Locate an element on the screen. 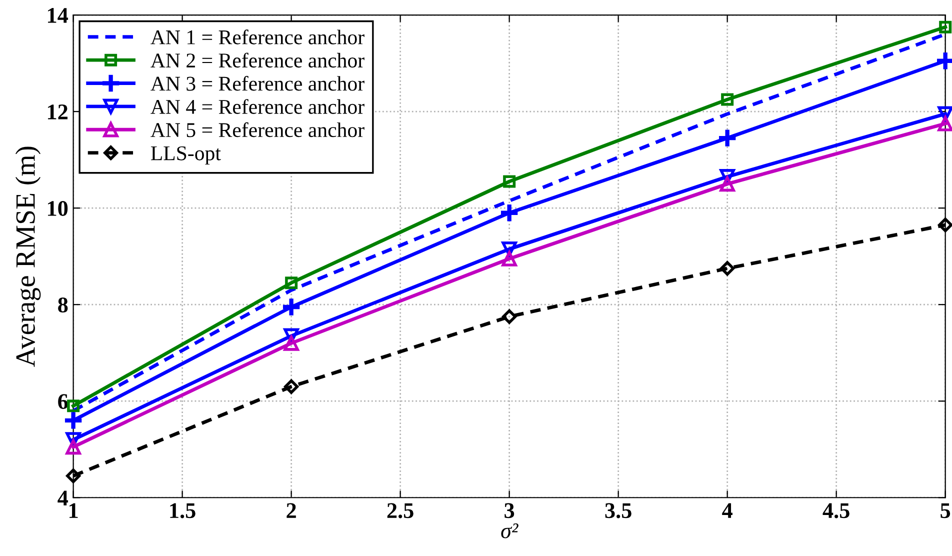 The image size is (952, 556). y-tick-label: 10 is located at coordinates (58, 208).